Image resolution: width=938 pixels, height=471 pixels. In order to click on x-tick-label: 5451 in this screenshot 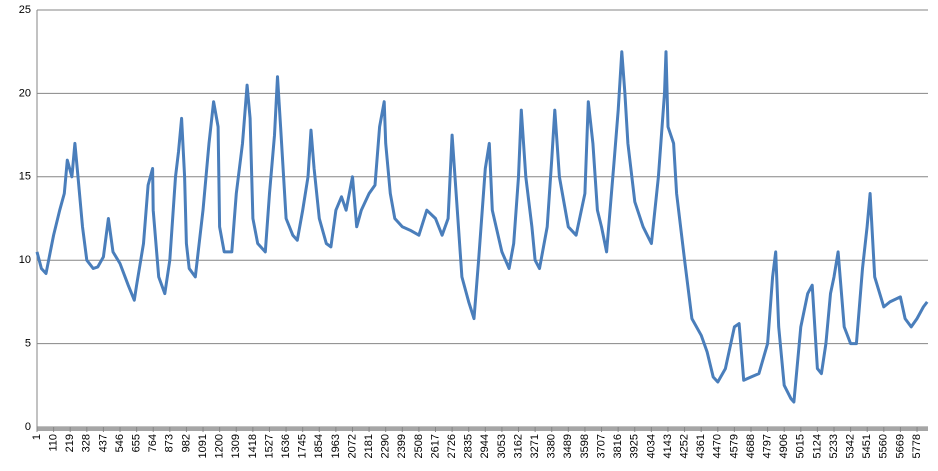, I will do `click(867, 446)`.